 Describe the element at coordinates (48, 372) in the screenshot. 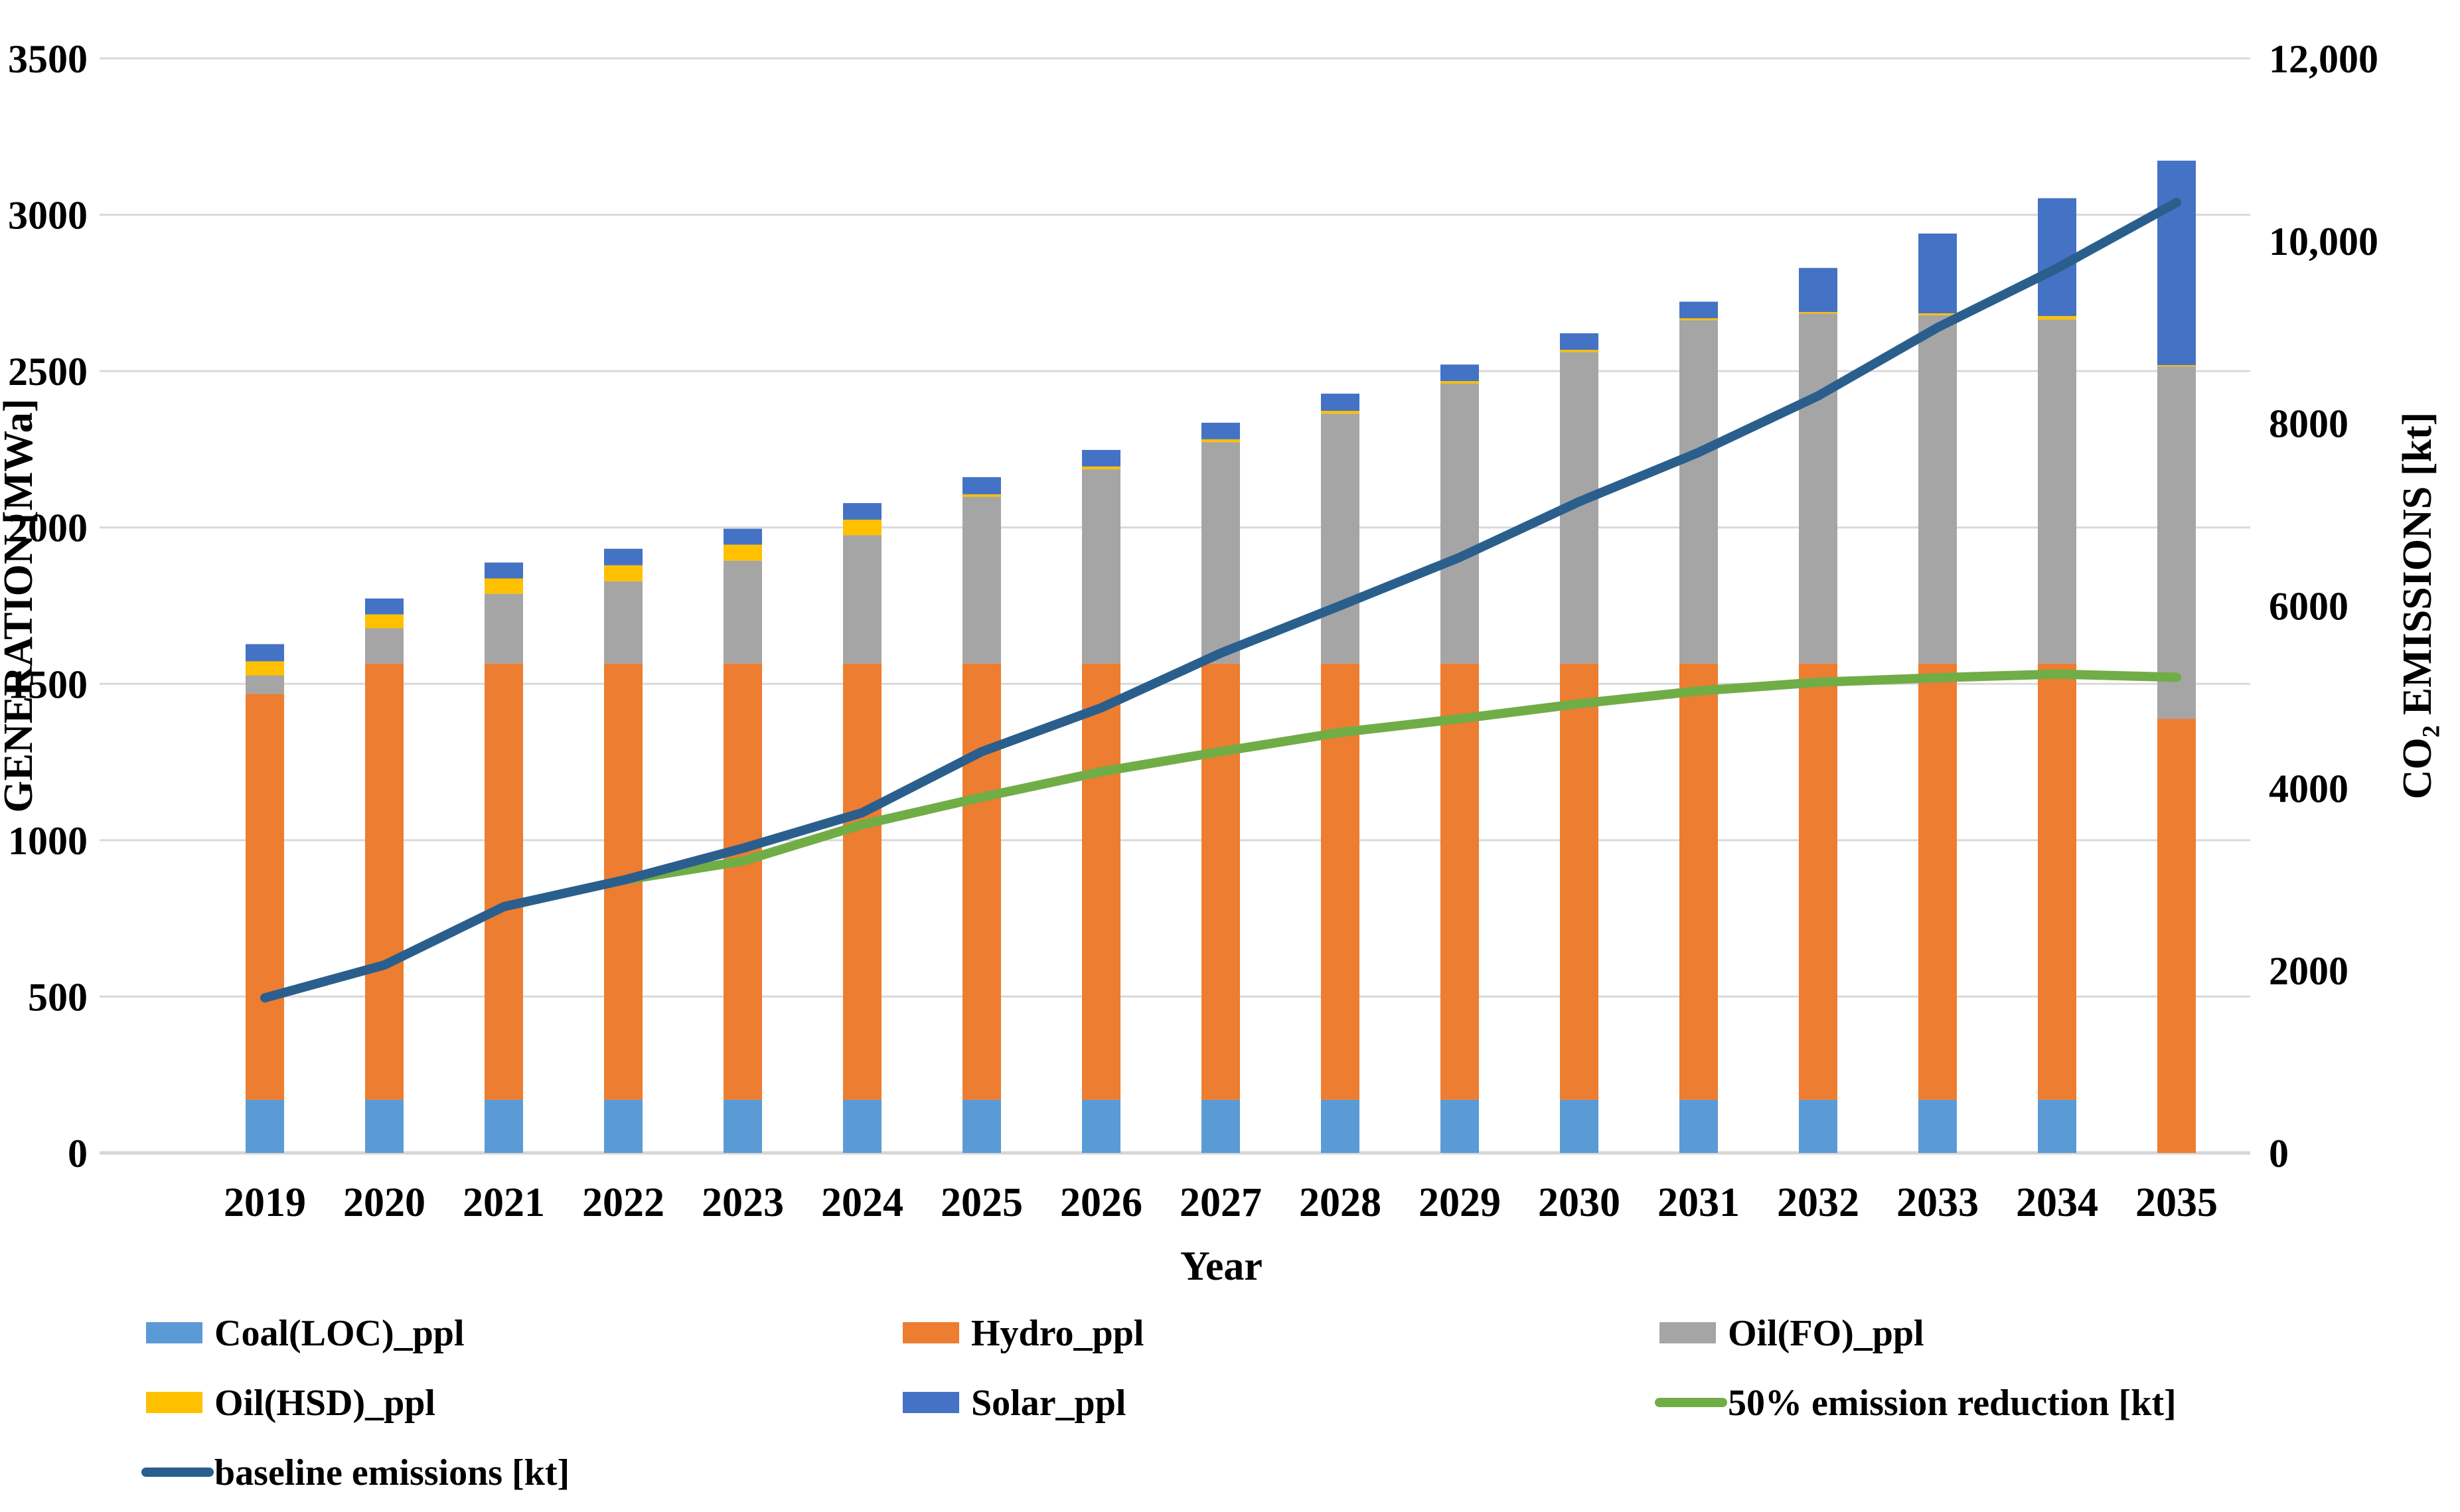

I see `left-tick-label: 2500` at that location.